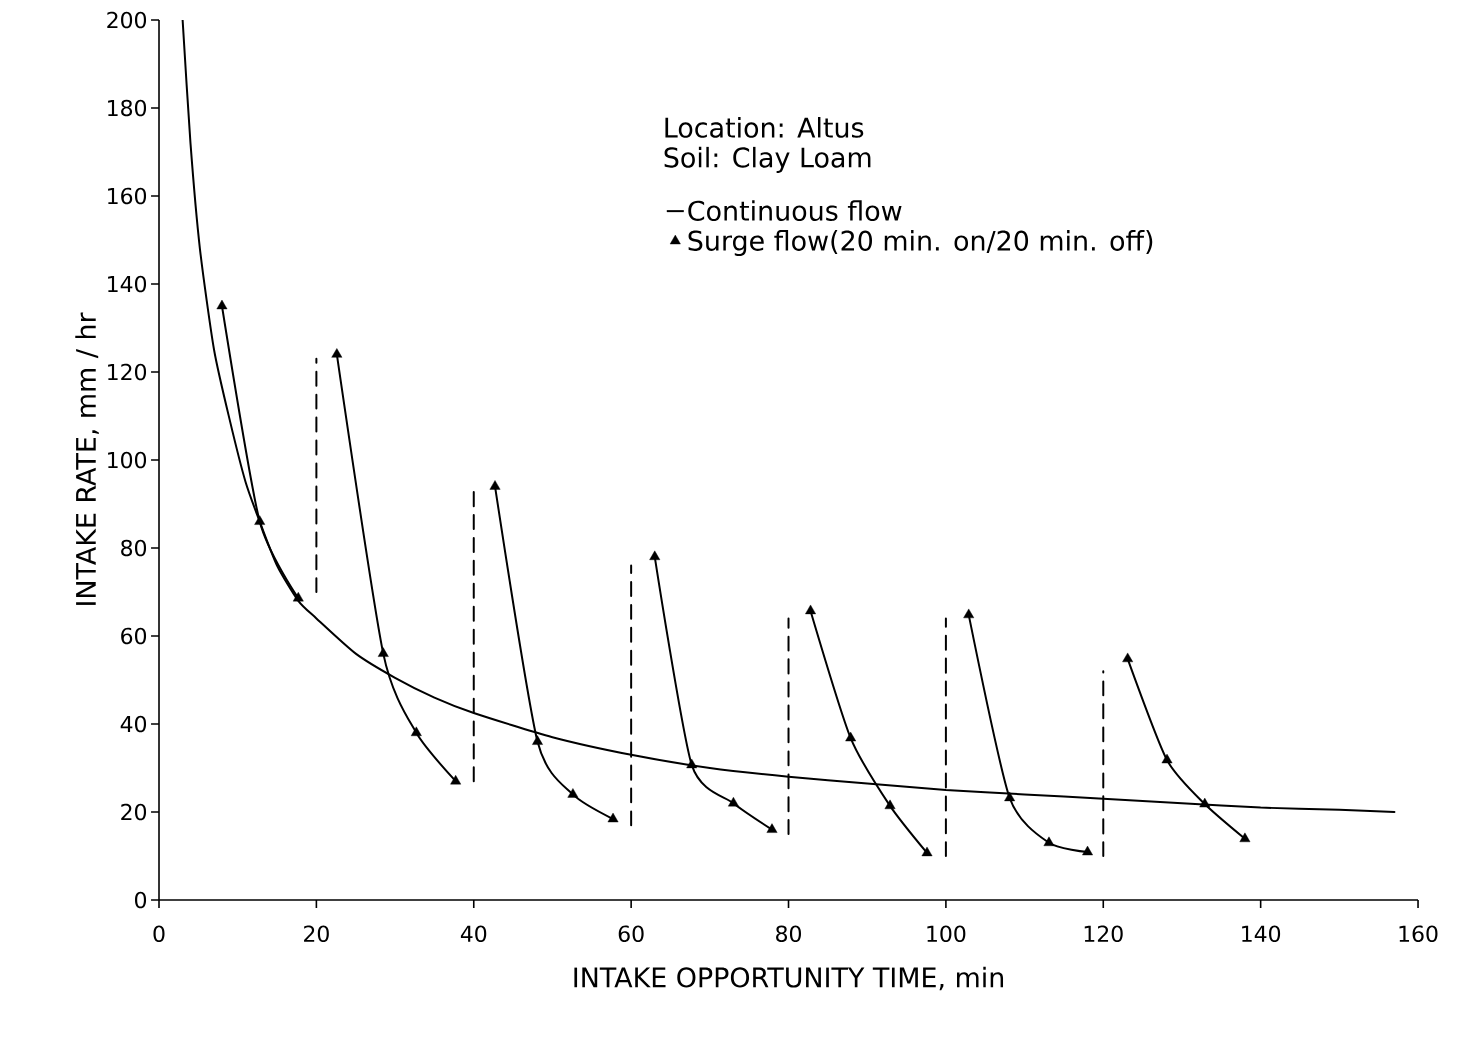  What do you see at coordinates (788, 934) in the screenshot?
I see `x-tick-label: 80` at bounding box center [788, 934].